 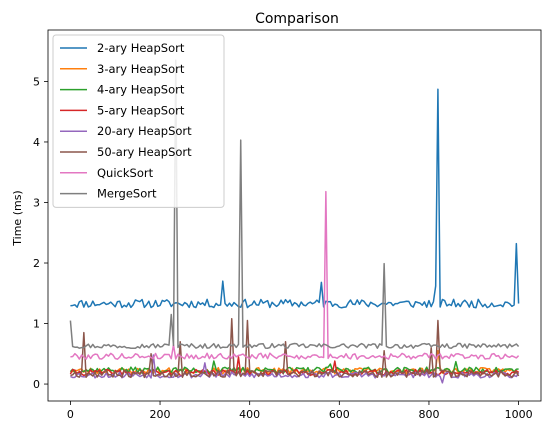 What do you see at coordinates (160, 414) in the screenshot?
I see `x-tick-label: 200` at bounding box center [160, 414].